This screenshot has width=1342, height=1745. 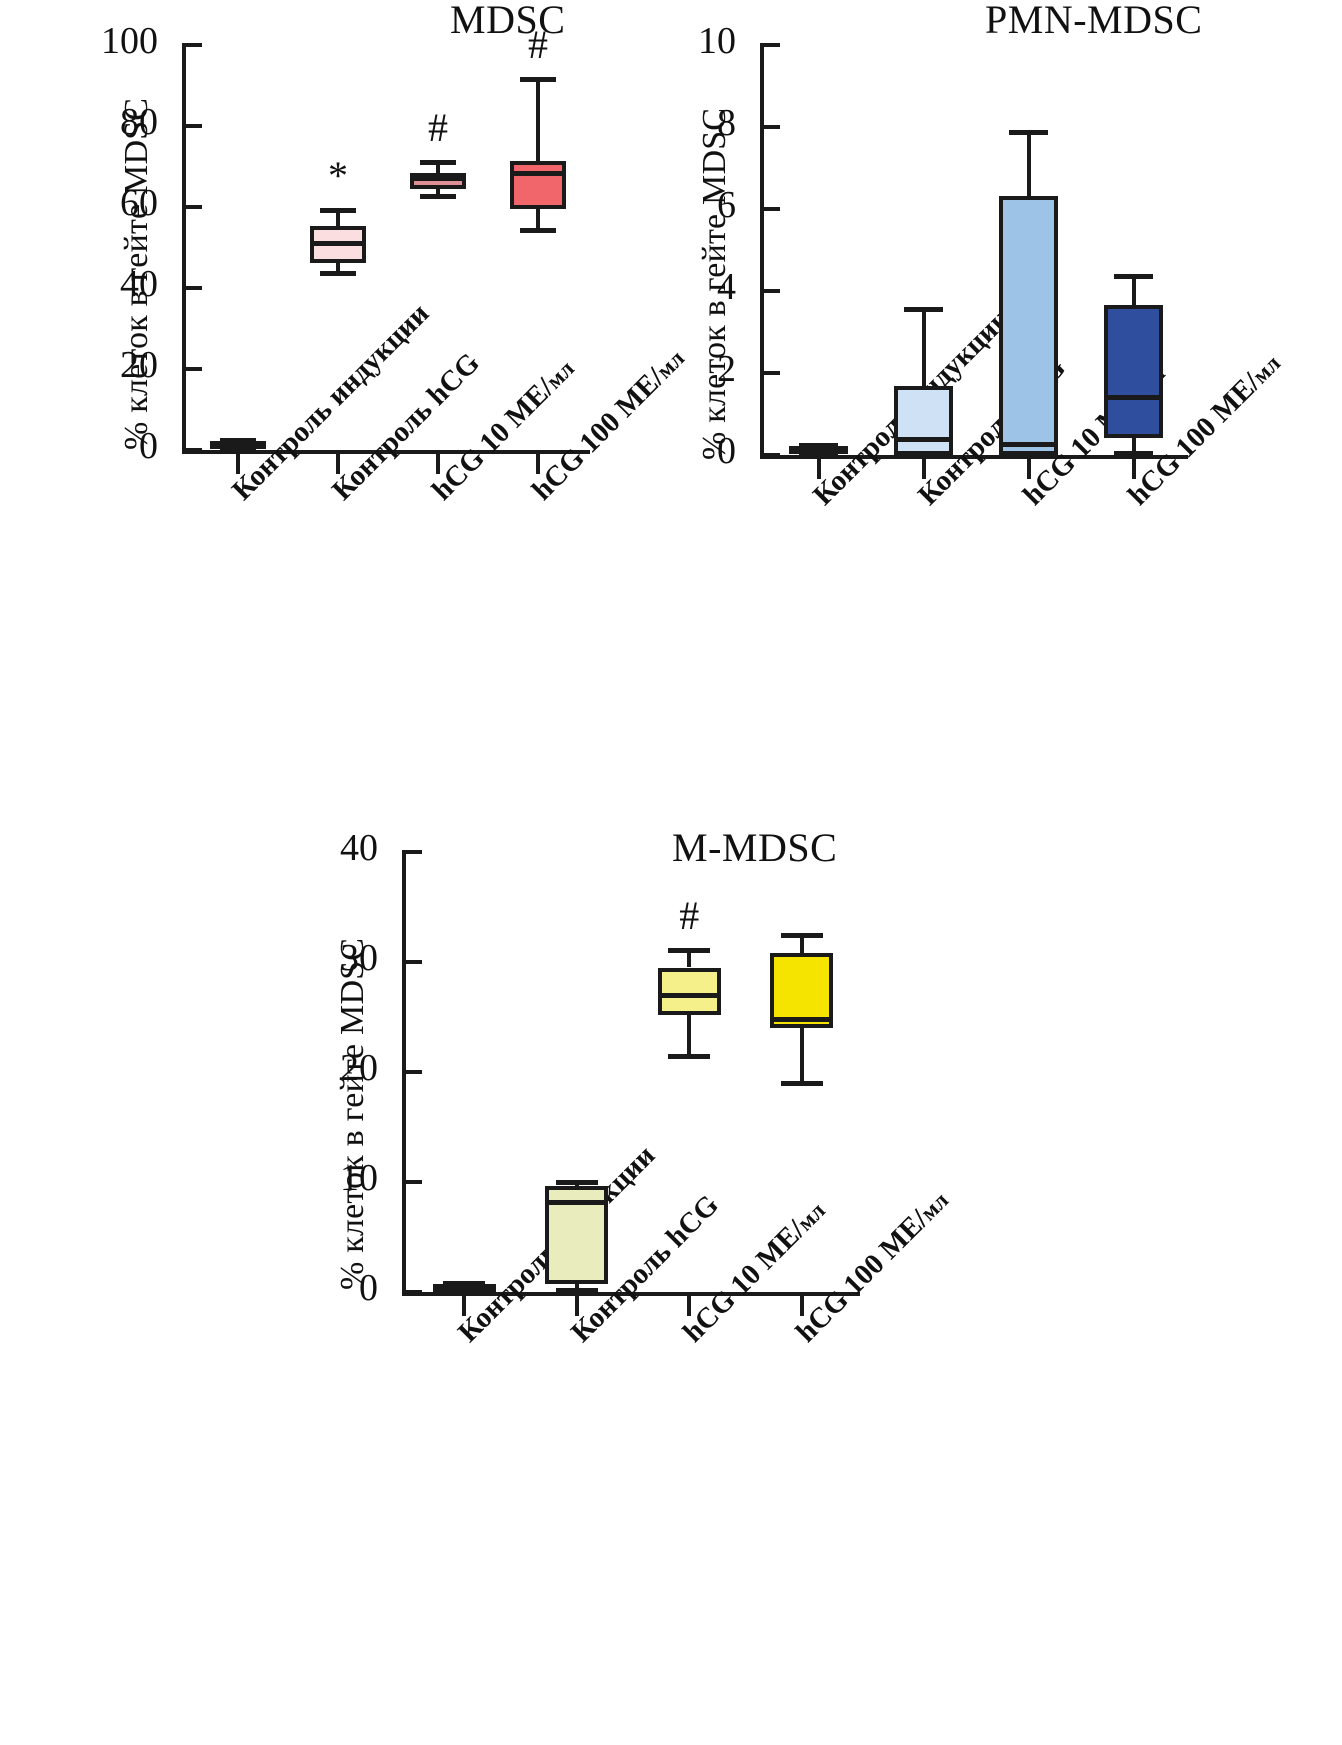 I want to click on y-axis-label-m-mdsc: % клеток в гейте MDSC, so click(x=352, y=1113).